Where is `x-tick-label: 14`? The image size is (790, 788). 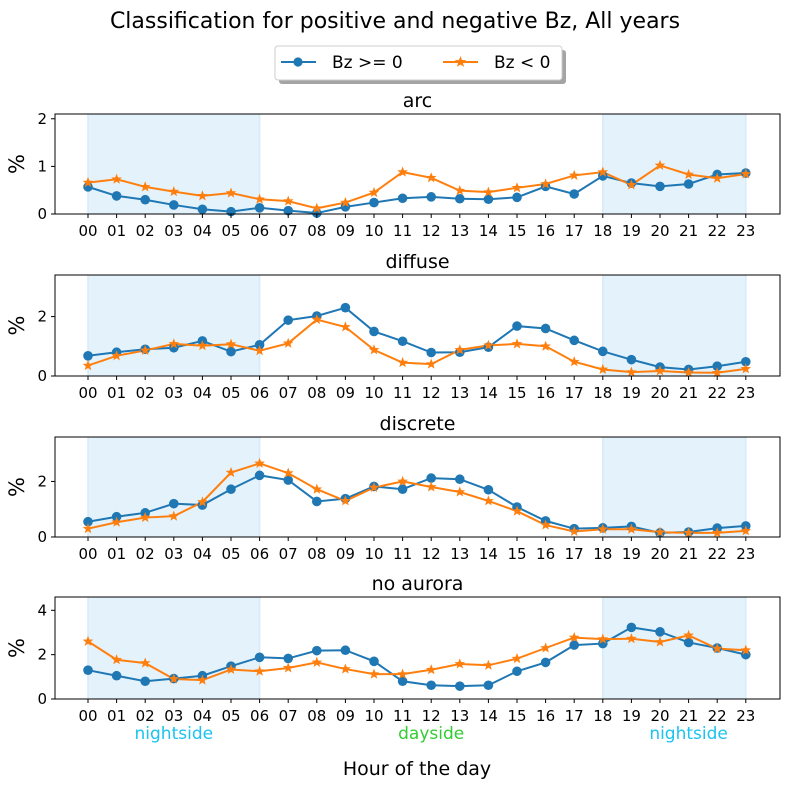
x-tick-label: 14 is located at coordinates (488, 231).